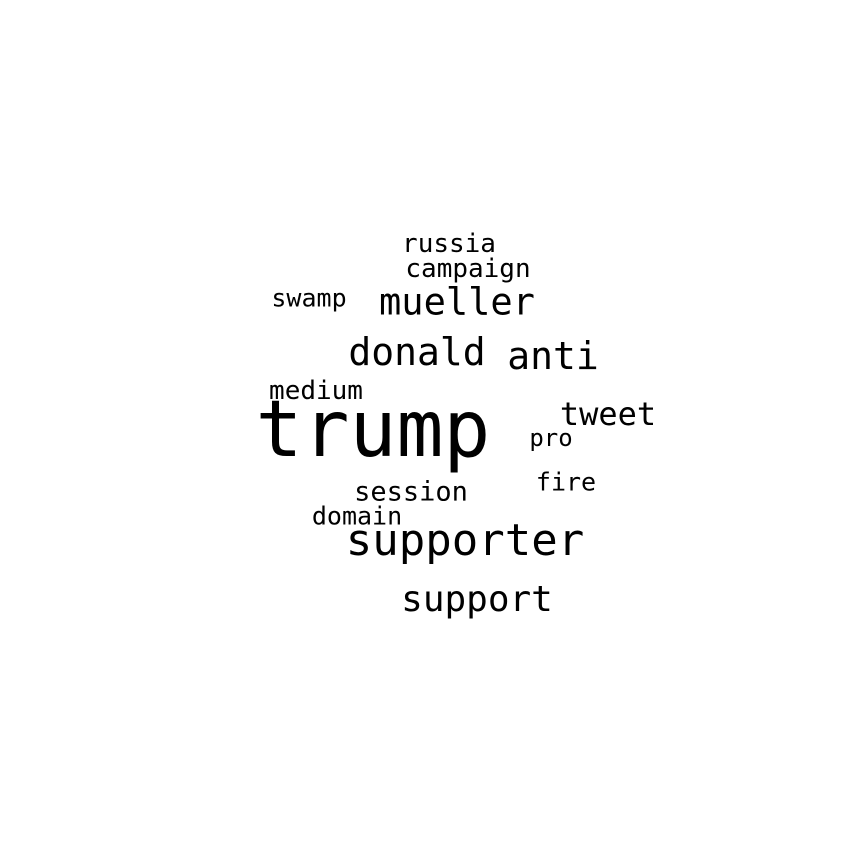  Describe the element at coordinates (553, 356) in the screenshot. I see `word-anti: anti` at that location.